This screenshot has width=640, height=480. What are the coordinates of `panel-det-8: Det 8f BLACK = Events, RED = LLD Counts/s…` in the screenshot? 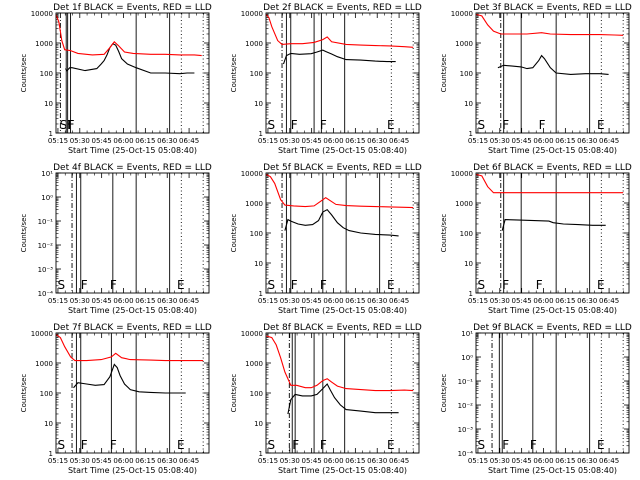 It's located at (326, 399).